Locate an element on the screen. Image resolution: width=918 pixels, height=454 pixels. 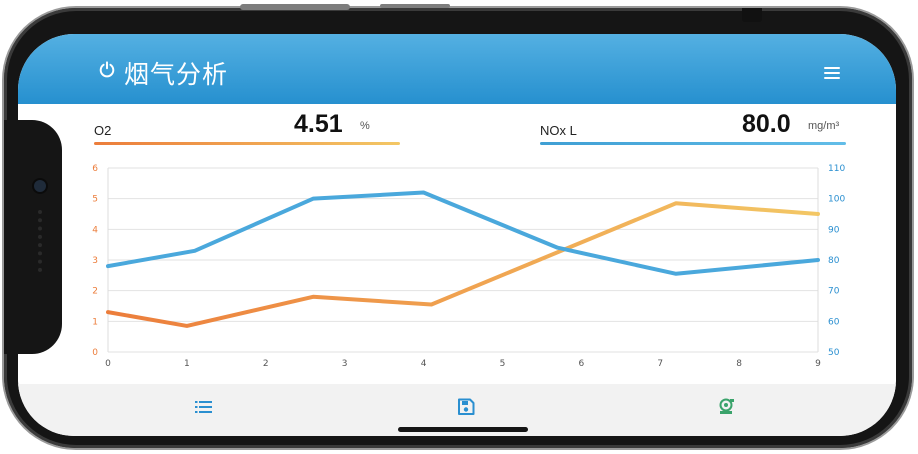
reading-value: 80.0 is located at coordinates (766, 124).